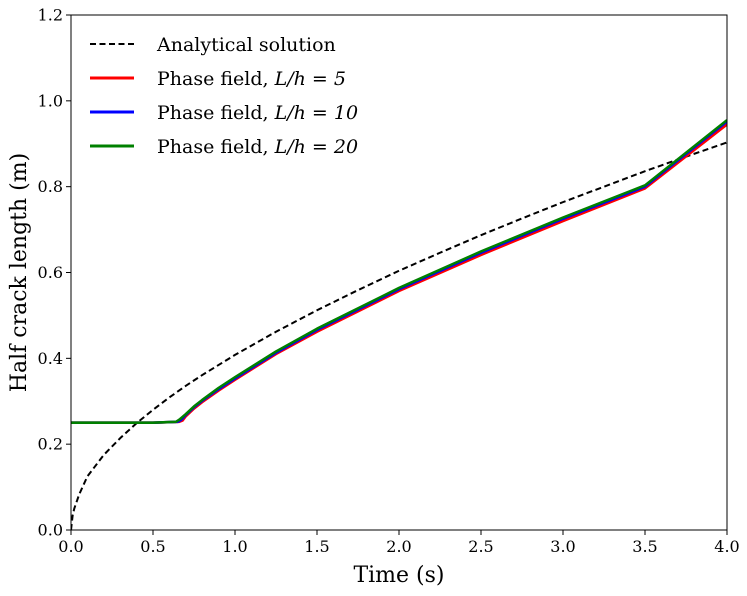  What do you see at coordinates (480, 546) in the screenshot?
I see `x-tick-label: 2.5` at bounding box center [480, 546].